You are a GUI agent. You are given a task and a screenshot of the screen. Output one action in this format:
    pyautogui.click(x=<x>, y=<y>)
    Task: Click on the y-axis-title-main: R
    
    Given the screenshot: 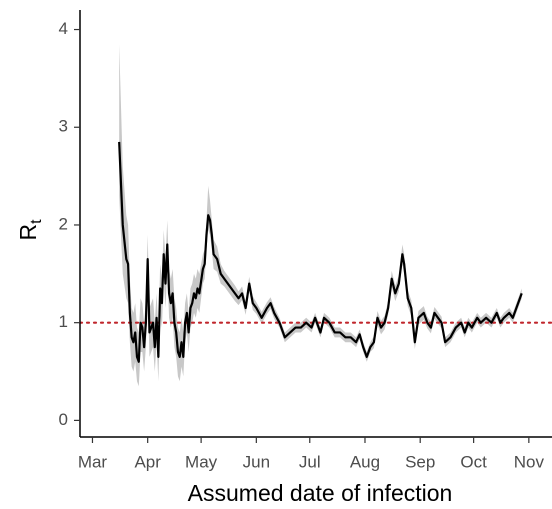 What is the action you would take?
    pyautogui.click(x=28, y=232)
    